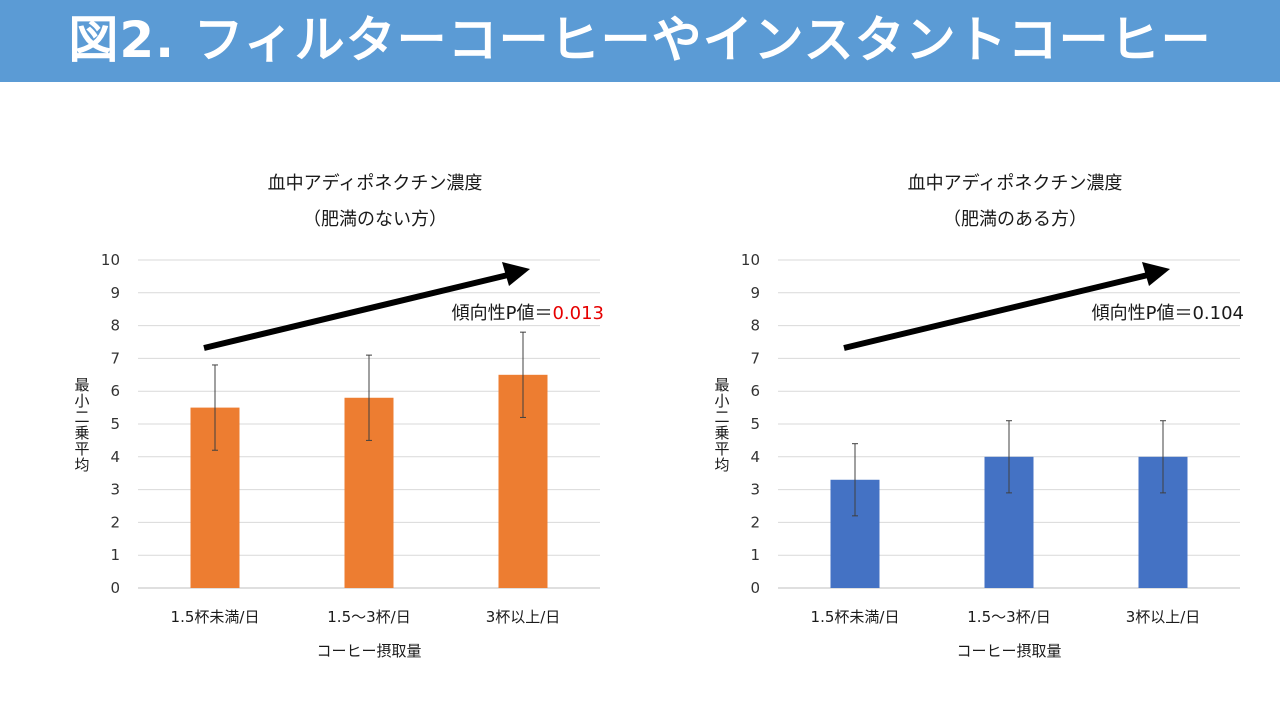  I want to click on header-banner, so click(640, 41).